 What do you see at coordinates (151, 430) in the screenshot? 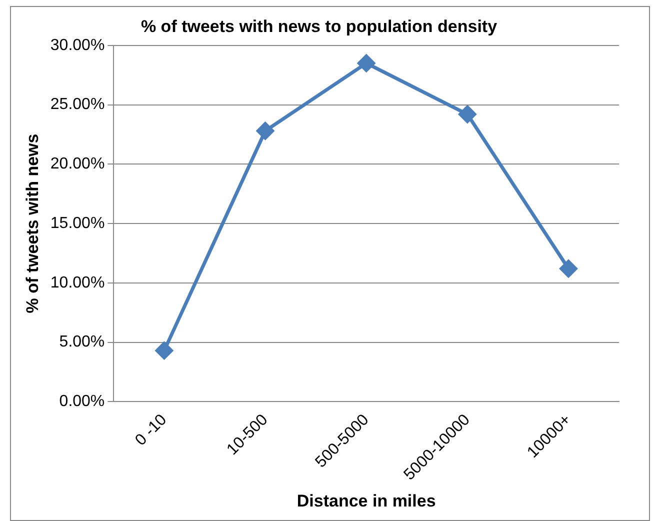
I see `x-tick-label: 0 -10` at bounding box center [151, 430].